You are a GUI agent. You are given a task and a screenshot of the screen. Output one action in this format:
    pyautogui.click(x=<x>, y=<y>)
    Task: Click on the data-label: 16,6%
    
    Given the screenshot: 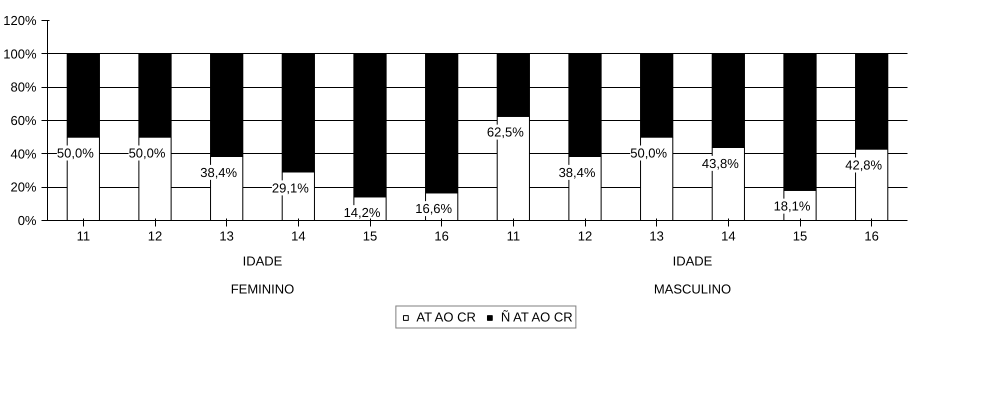 What is the action you would take?
    pyautogui.click(x=434, y=208)
    